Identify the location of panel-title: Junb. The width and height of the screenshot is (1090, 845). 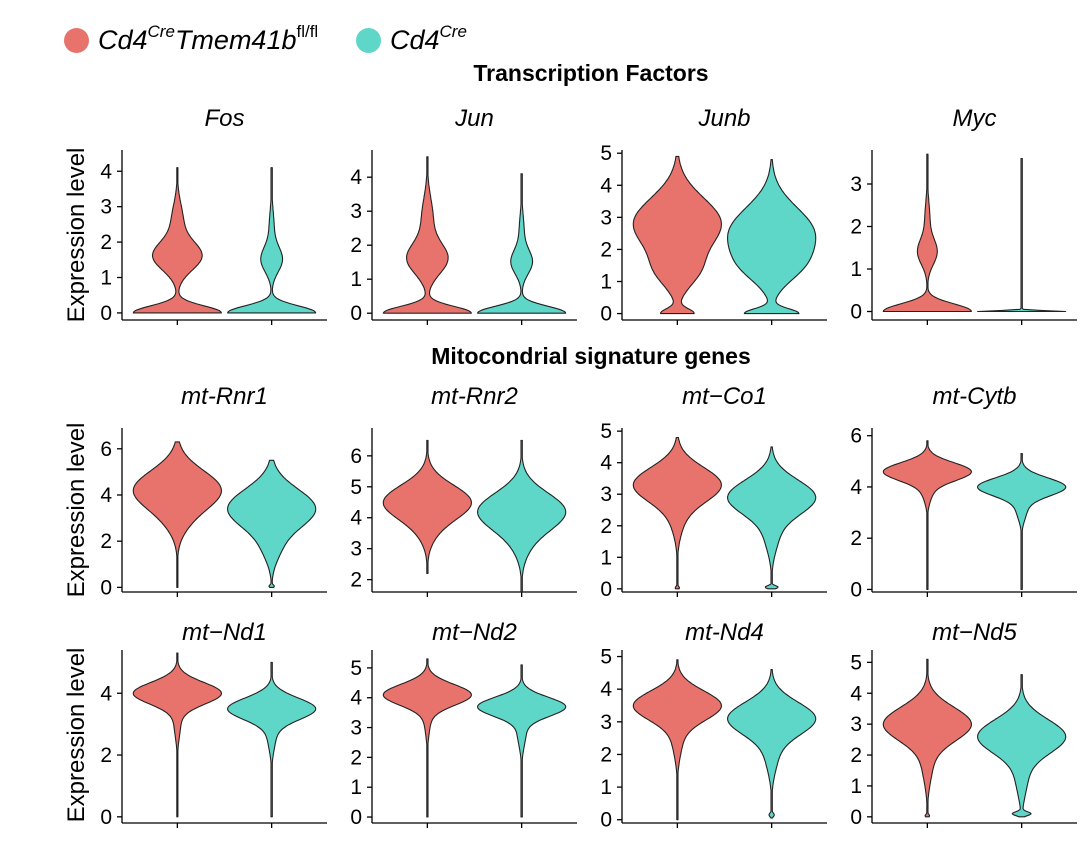
(723, 118).